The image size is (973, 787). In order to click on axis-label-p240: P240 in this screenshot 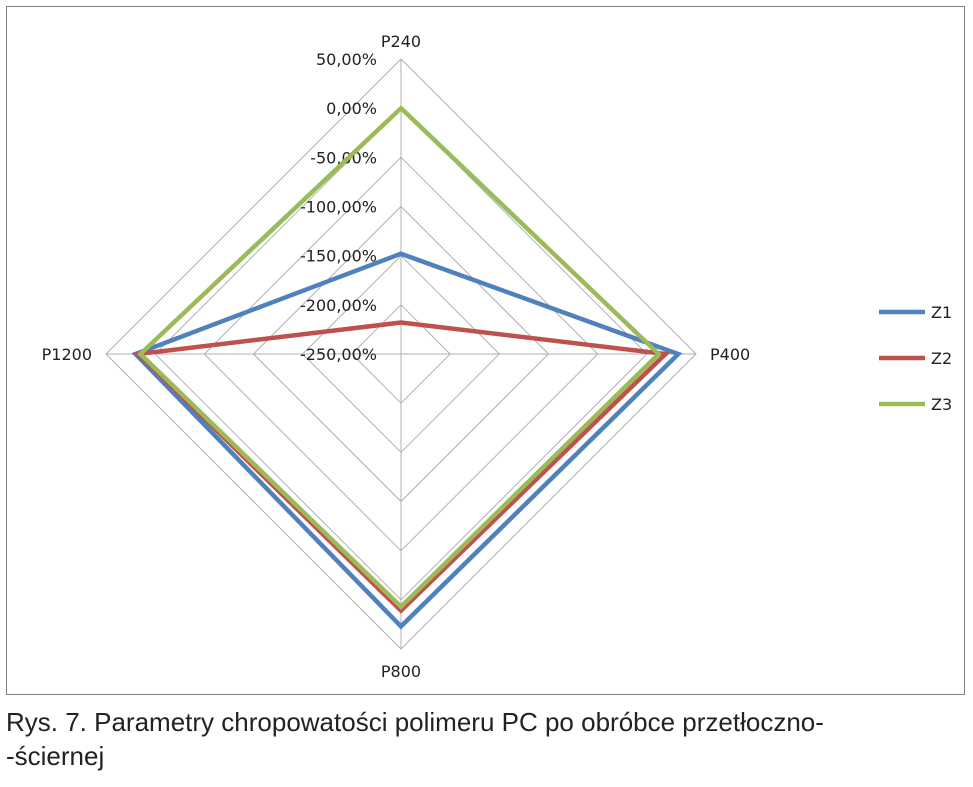, I will do `click(401, 41)`.